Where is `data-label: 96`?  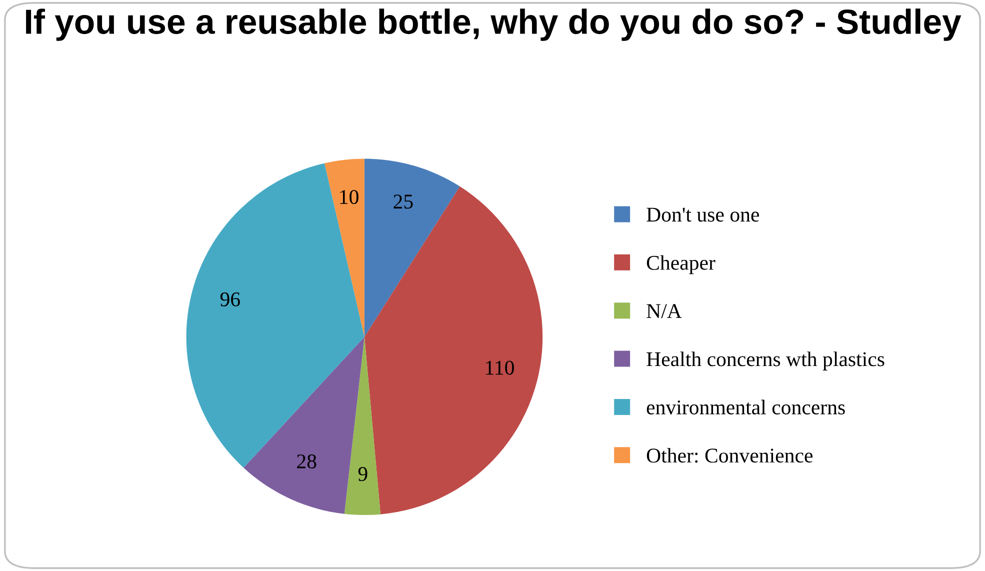 data-label: 96 is located at coordinates (230, 299).